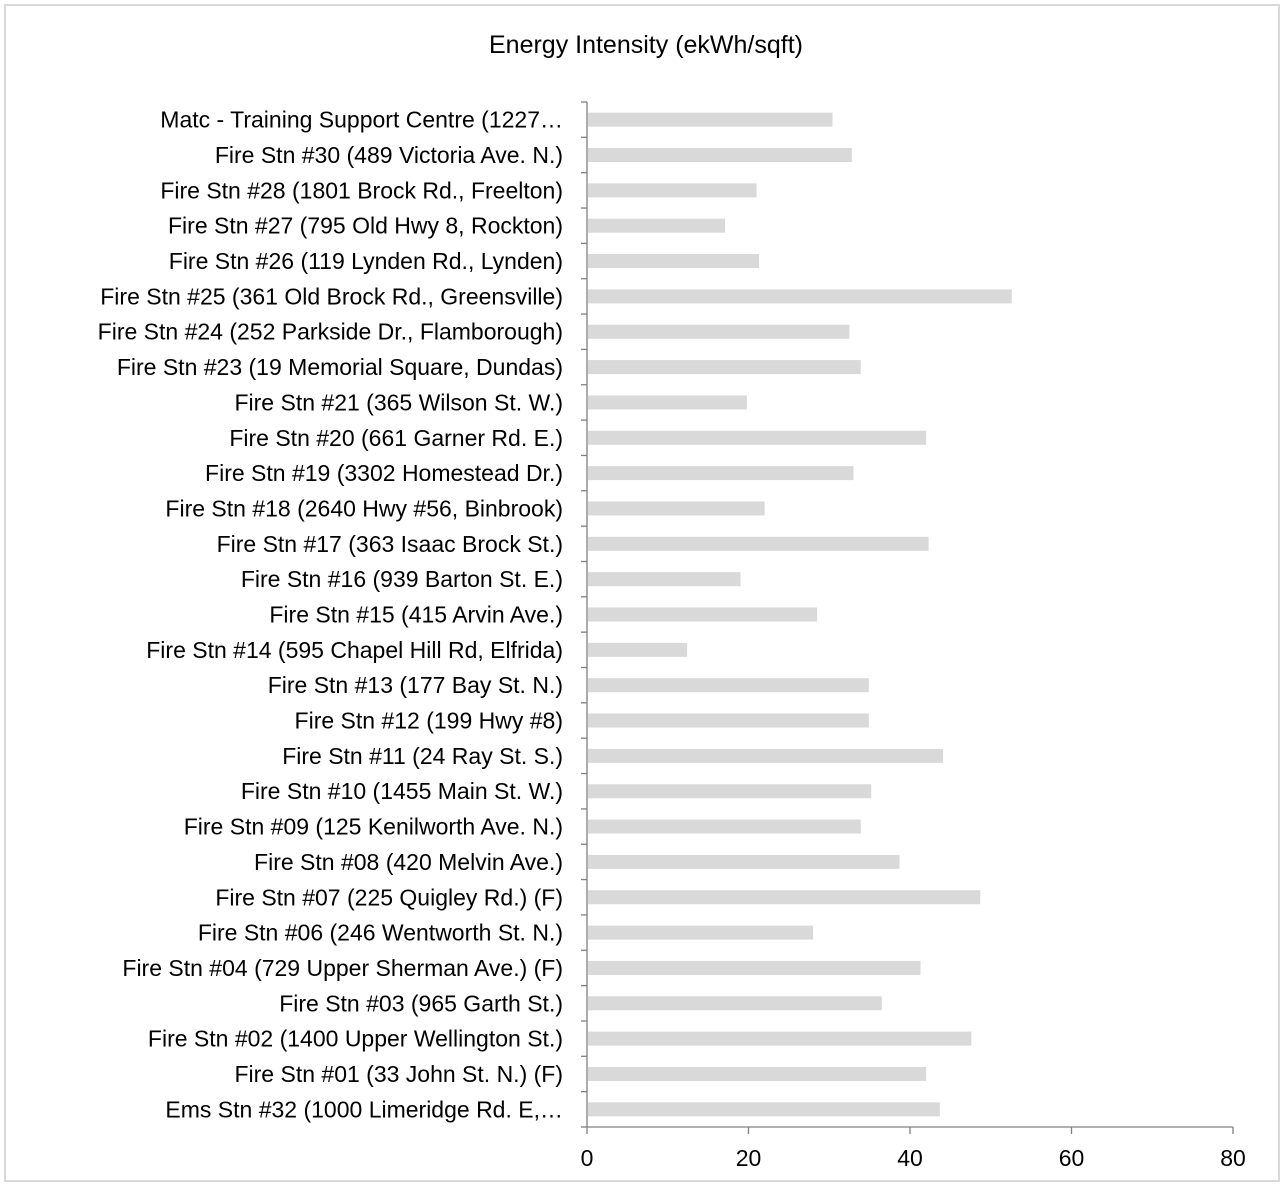  Describe the element at coordinates (398, 1074) in the screenshot. I see `category-label: Fire Stn #01 (33 John St. N.) (F)` at that location.